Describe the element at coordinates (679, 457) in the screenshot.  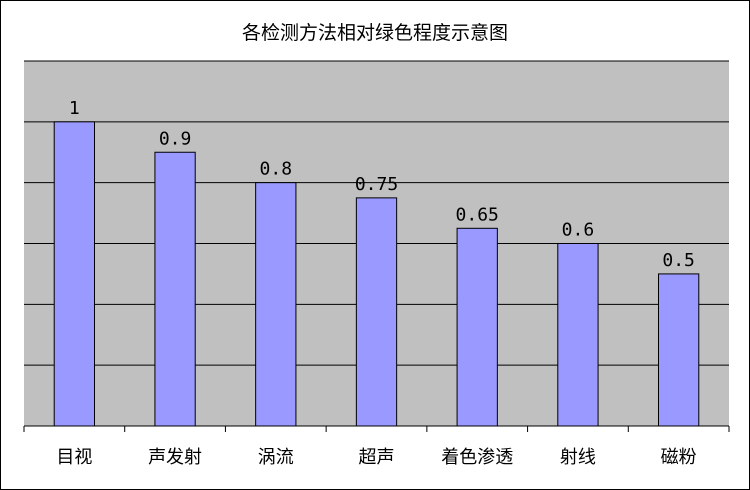
I see `category-label: 磁粉` at that location.